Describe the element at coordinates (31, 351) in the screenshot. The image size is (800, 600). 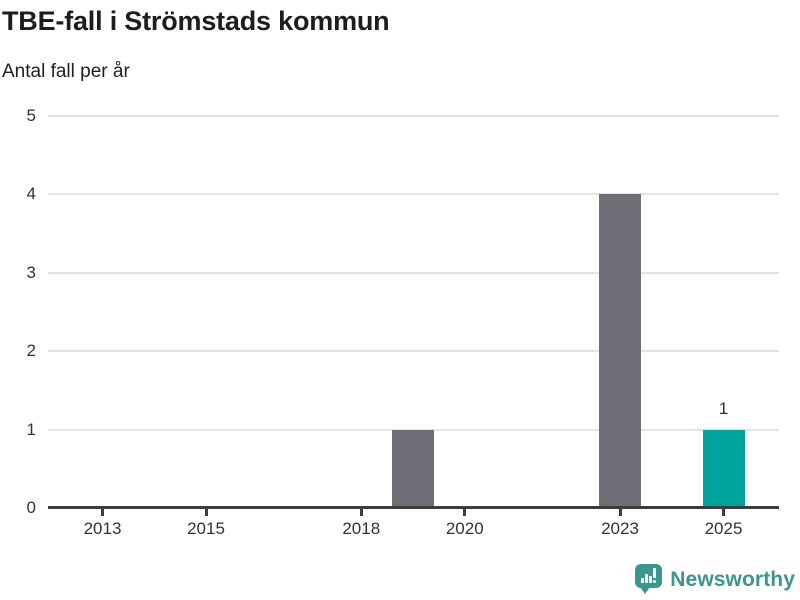
I see `y-axis-tick-label: 2` at that location.